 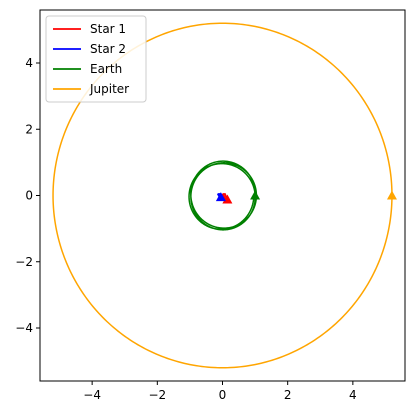 What do you see at coordinates (109, 89) in the screenshot?
I see `legend-label-jupiter: Jupiter` at bounding box center [109, 89].